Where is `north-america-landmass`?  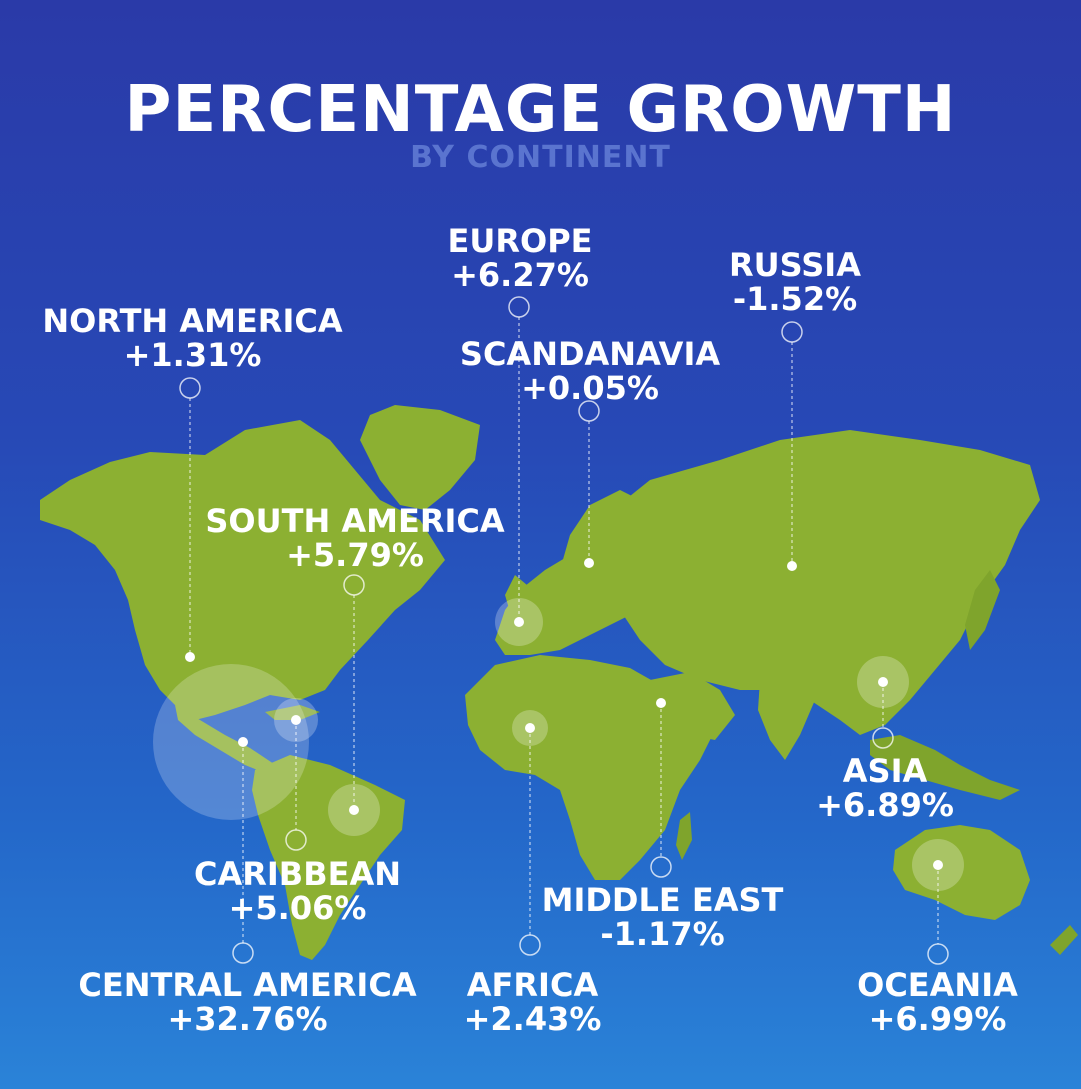
north-america-landmass is located at coordinates (242, 570).